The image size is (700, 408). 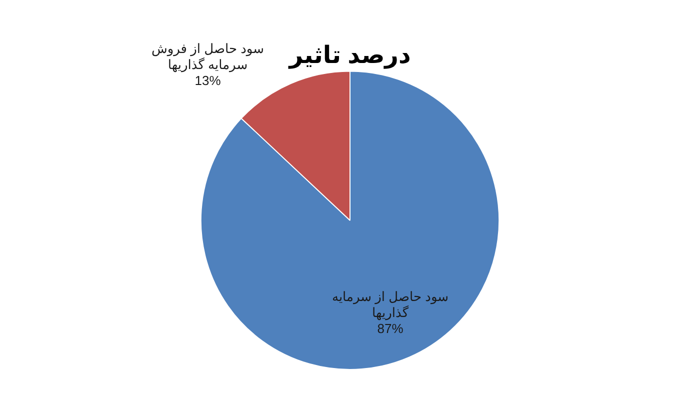 I want to click on data-label: 13%, so click(x=208, y=80).